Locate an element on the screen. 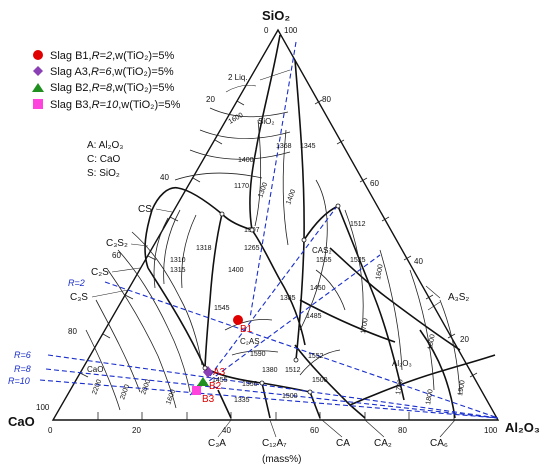  bottom-tick-60: 60 is located at coordinates (314, 430).